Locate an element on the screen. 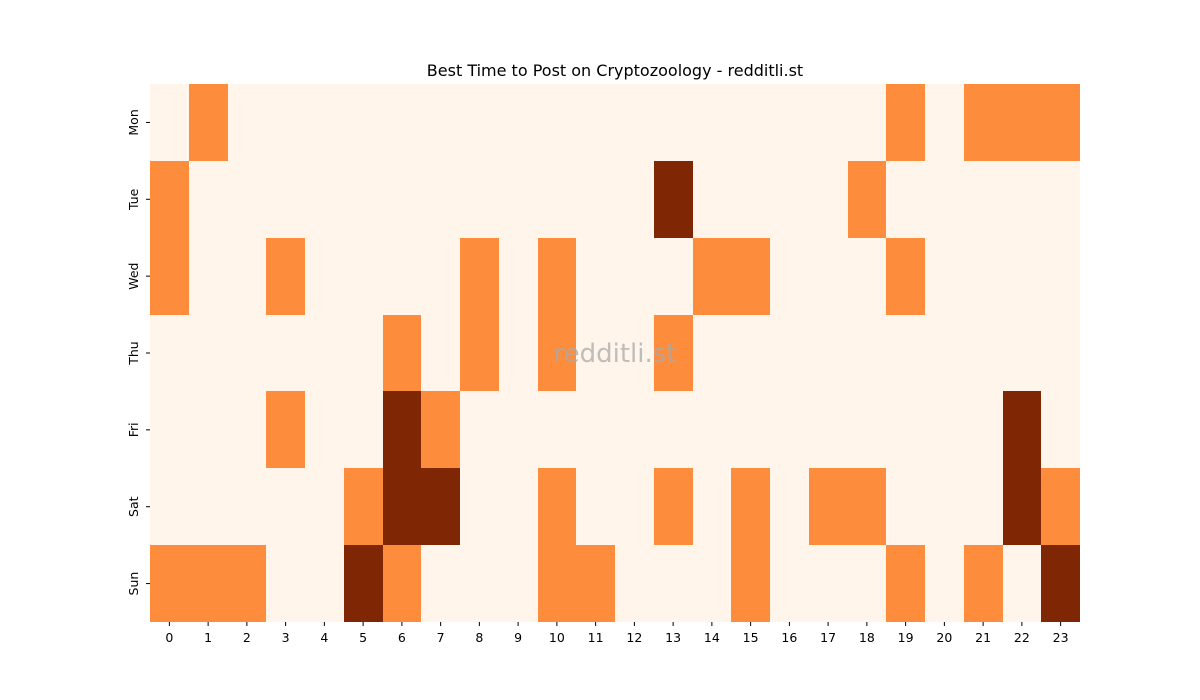 Image resolution: width=1200 pixels, height=700 pixels. x-tick-label: 12 is located at coordinates (634, 637).